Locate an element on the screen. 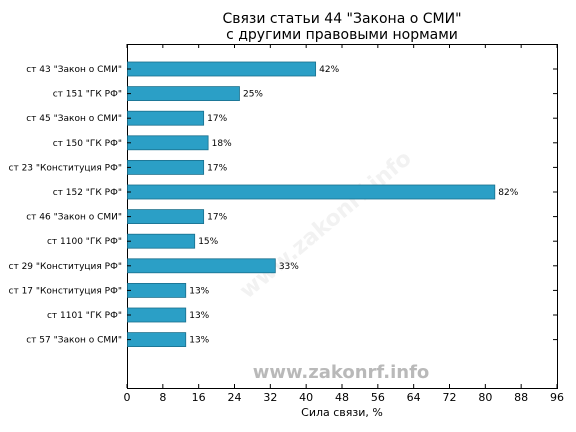  x-tick-label: 24 is located at coordinates (235, 397).